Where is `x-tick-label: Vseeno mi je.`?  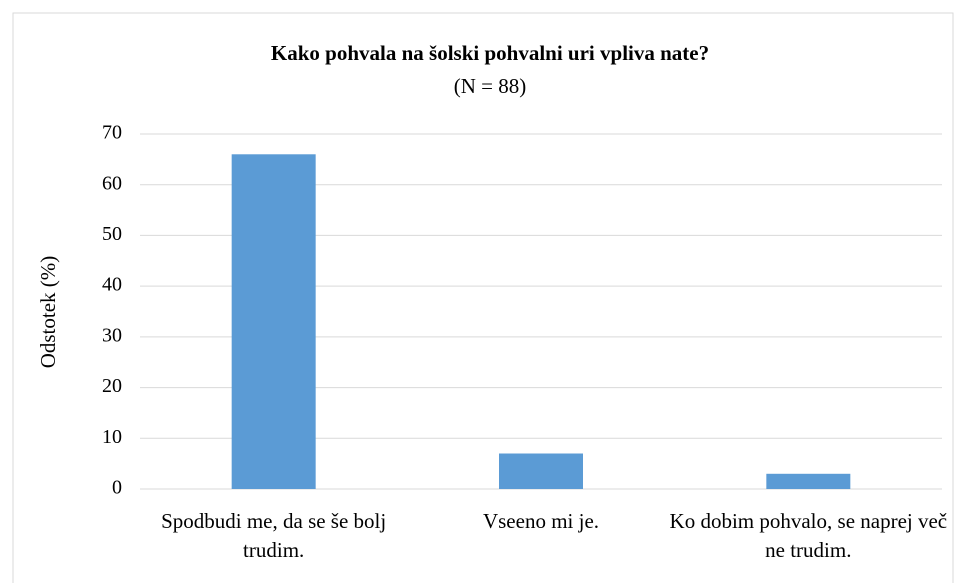 x-tick-label: Vseeno mi je. is located at coordinates (541, 521).